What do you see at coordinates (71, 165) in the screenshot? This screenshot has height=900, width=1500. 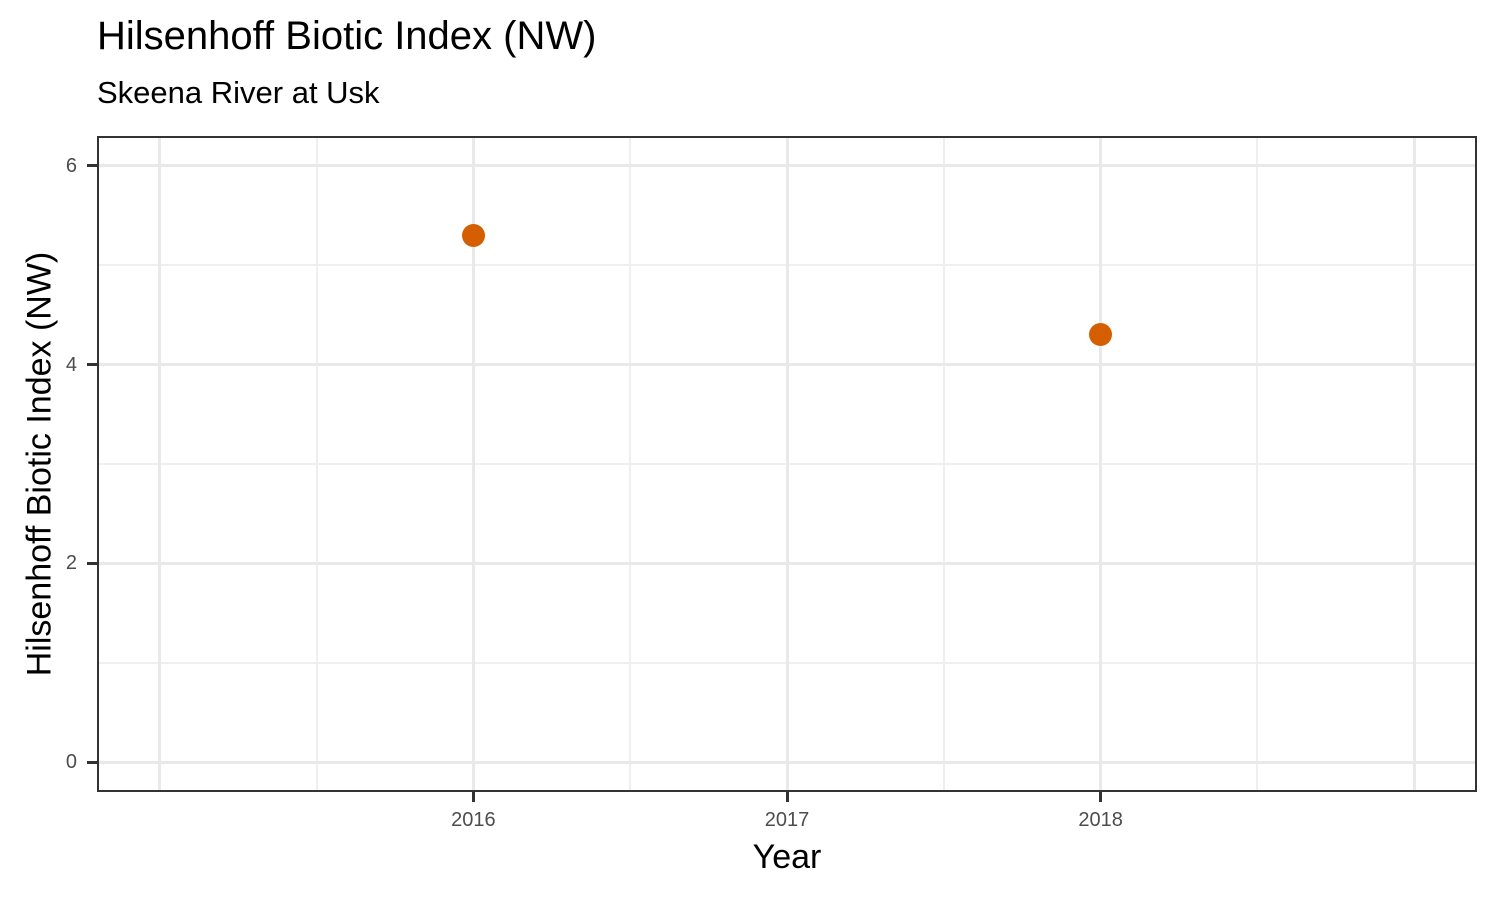 I see `y-tick-label: 6` at bounding box center [71, 165].